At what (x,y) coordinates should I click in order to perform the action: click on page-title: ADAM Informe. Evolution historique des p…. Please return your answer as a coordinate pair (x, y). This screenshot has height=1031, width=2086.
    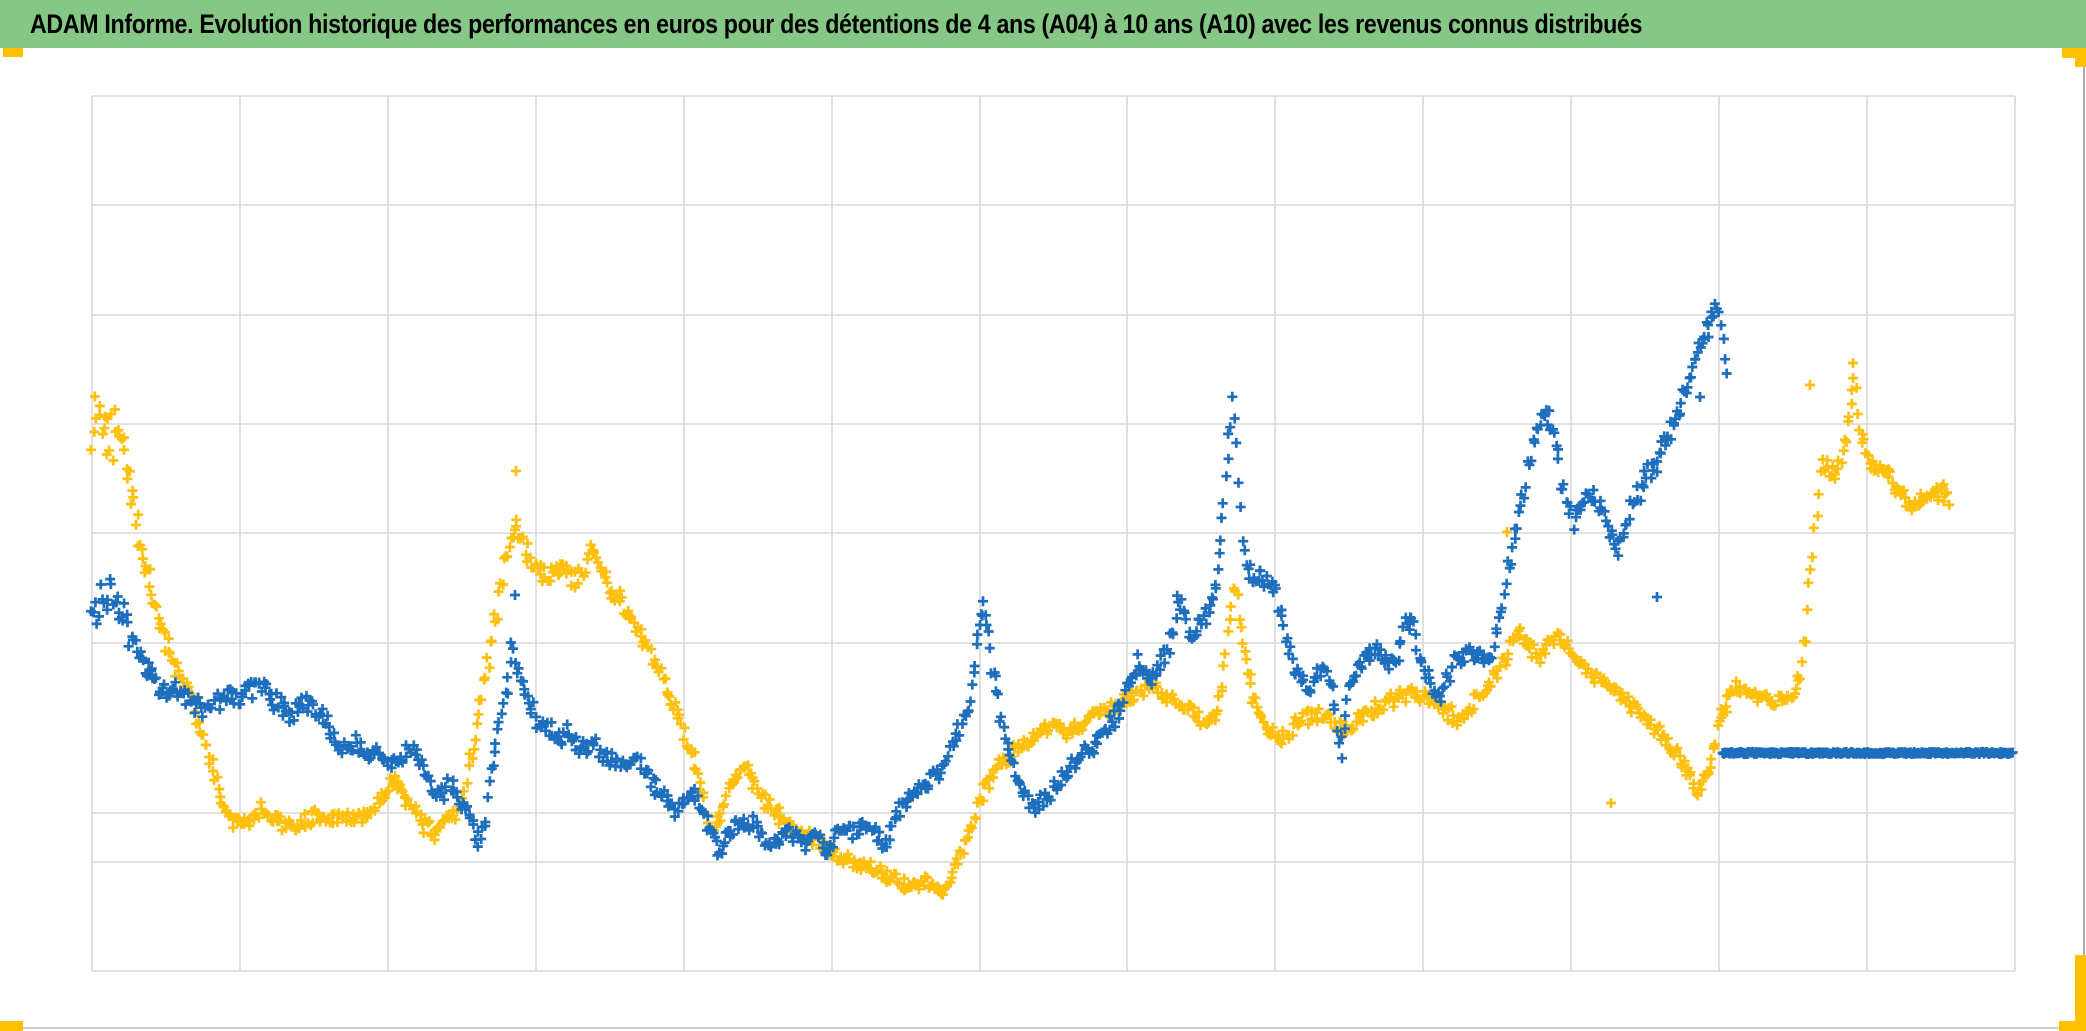
    Looking at the image, I should click on (836, 23).